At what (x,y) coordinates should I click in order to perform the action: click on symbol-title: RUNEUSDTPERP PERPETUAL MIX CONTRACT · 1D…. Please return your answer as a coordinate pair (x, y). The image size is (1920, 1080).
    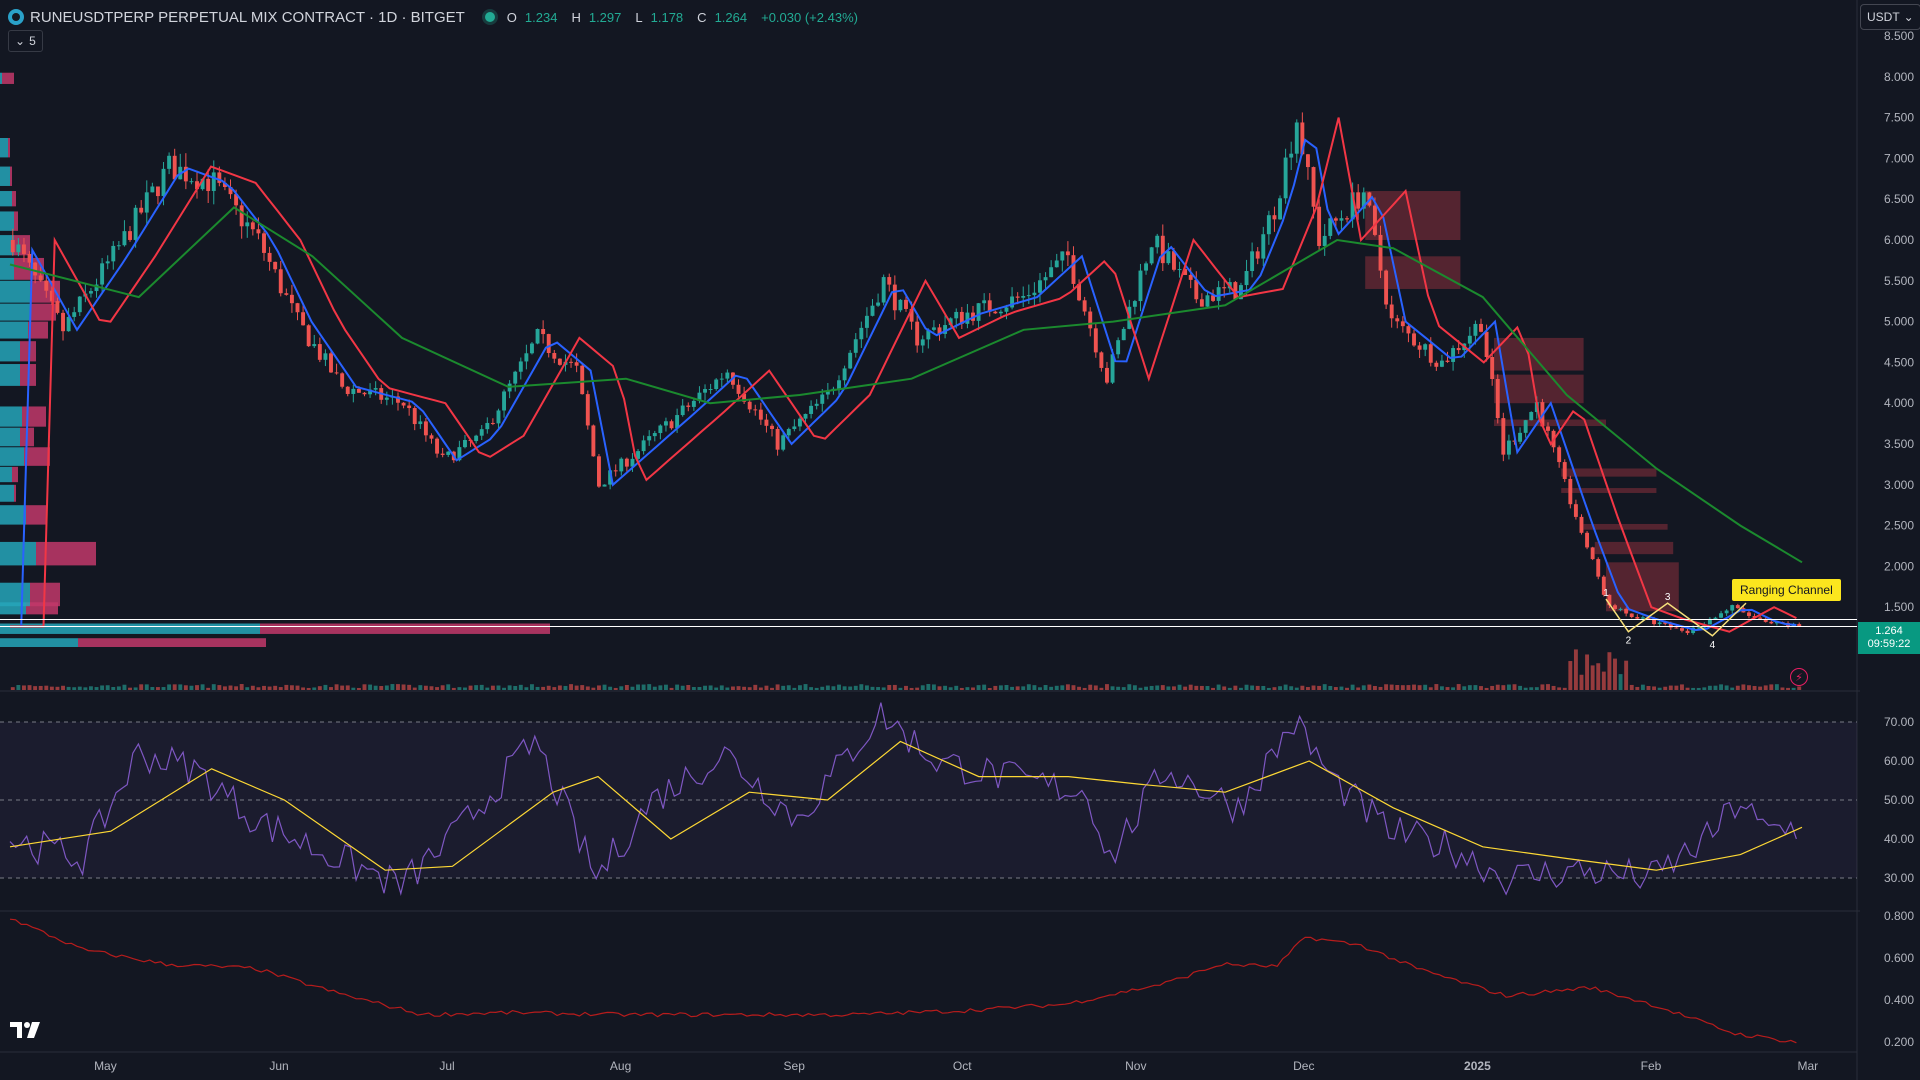
    Looking at the image, I should click on (247, 17).